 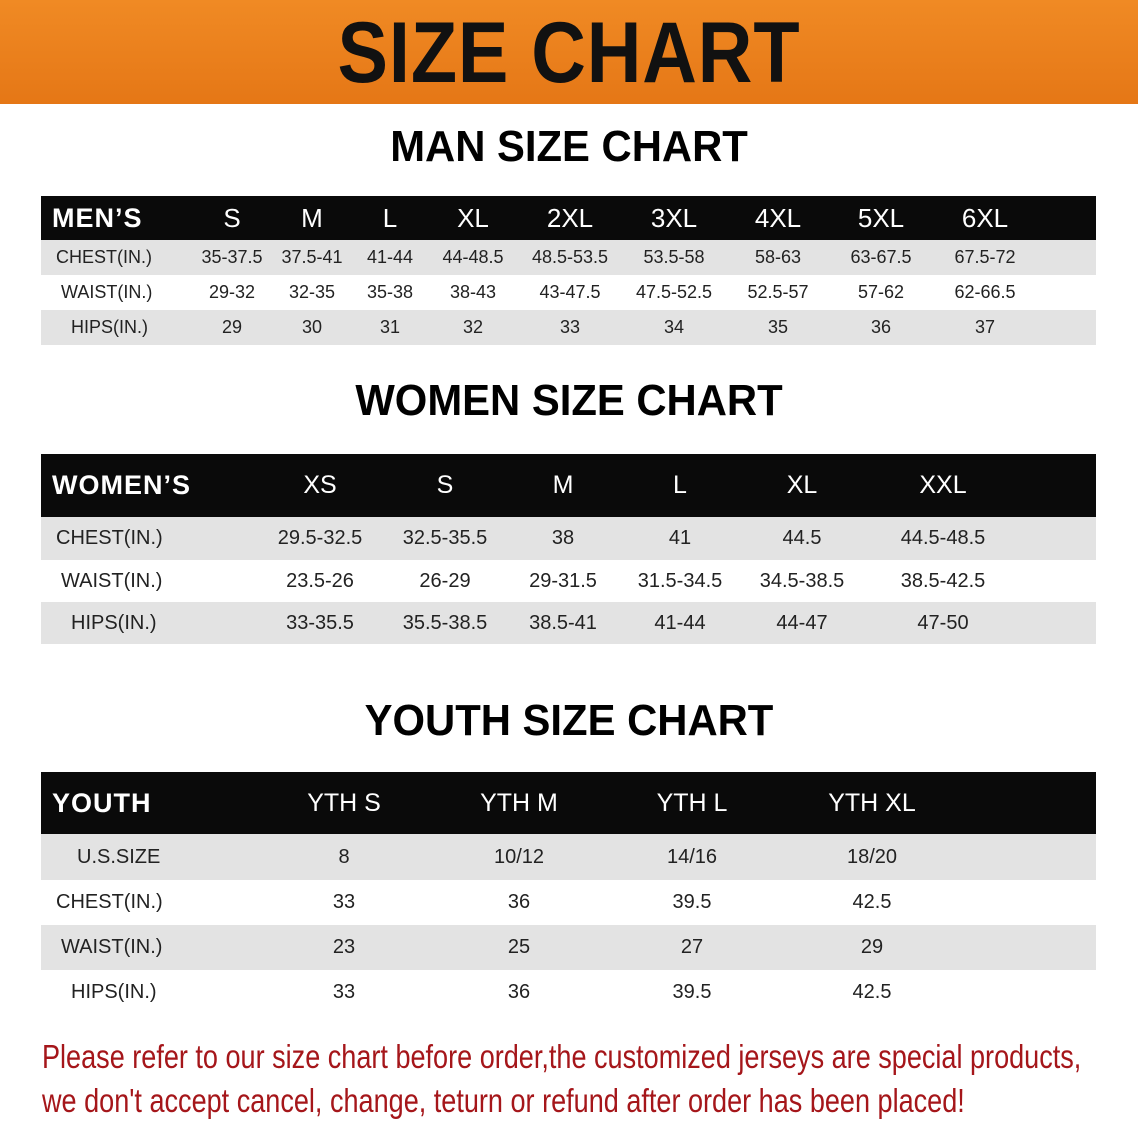 I want to click on women-header-label: WOMEN’S, so click(x=121, y=485).